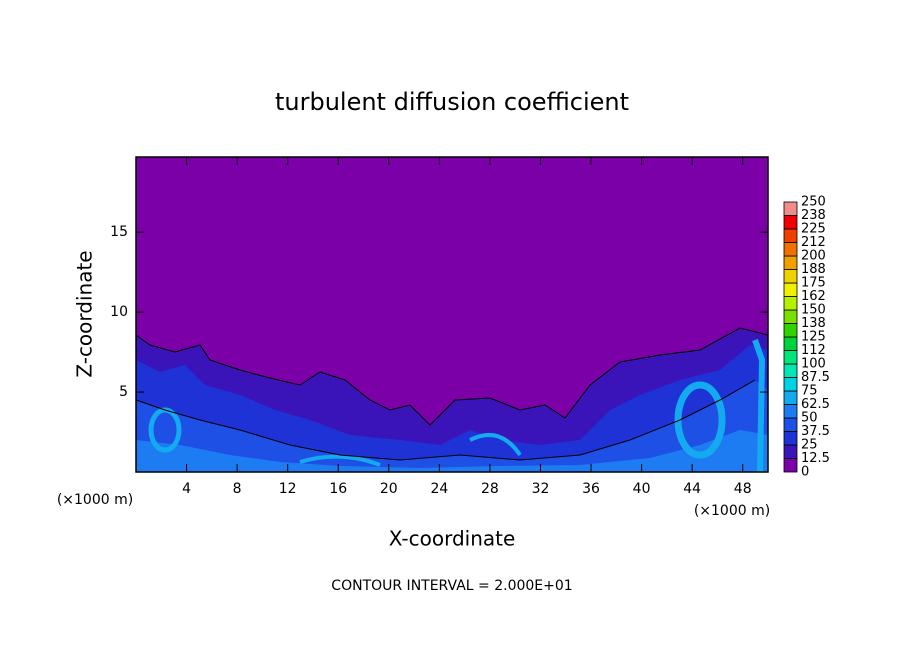 This screenshot has width=904, height=654. Describe the element at coordinates (743, 489) in the screenshot. I see `x-tick-label: 48` at that location.